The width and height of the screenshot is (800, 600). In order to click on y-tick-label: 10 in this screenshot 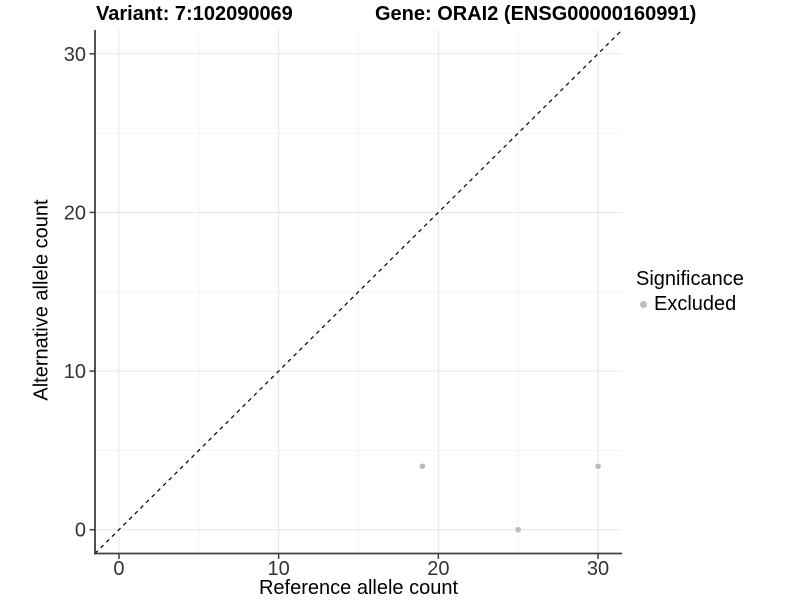, I will do `click(75, 372)`.